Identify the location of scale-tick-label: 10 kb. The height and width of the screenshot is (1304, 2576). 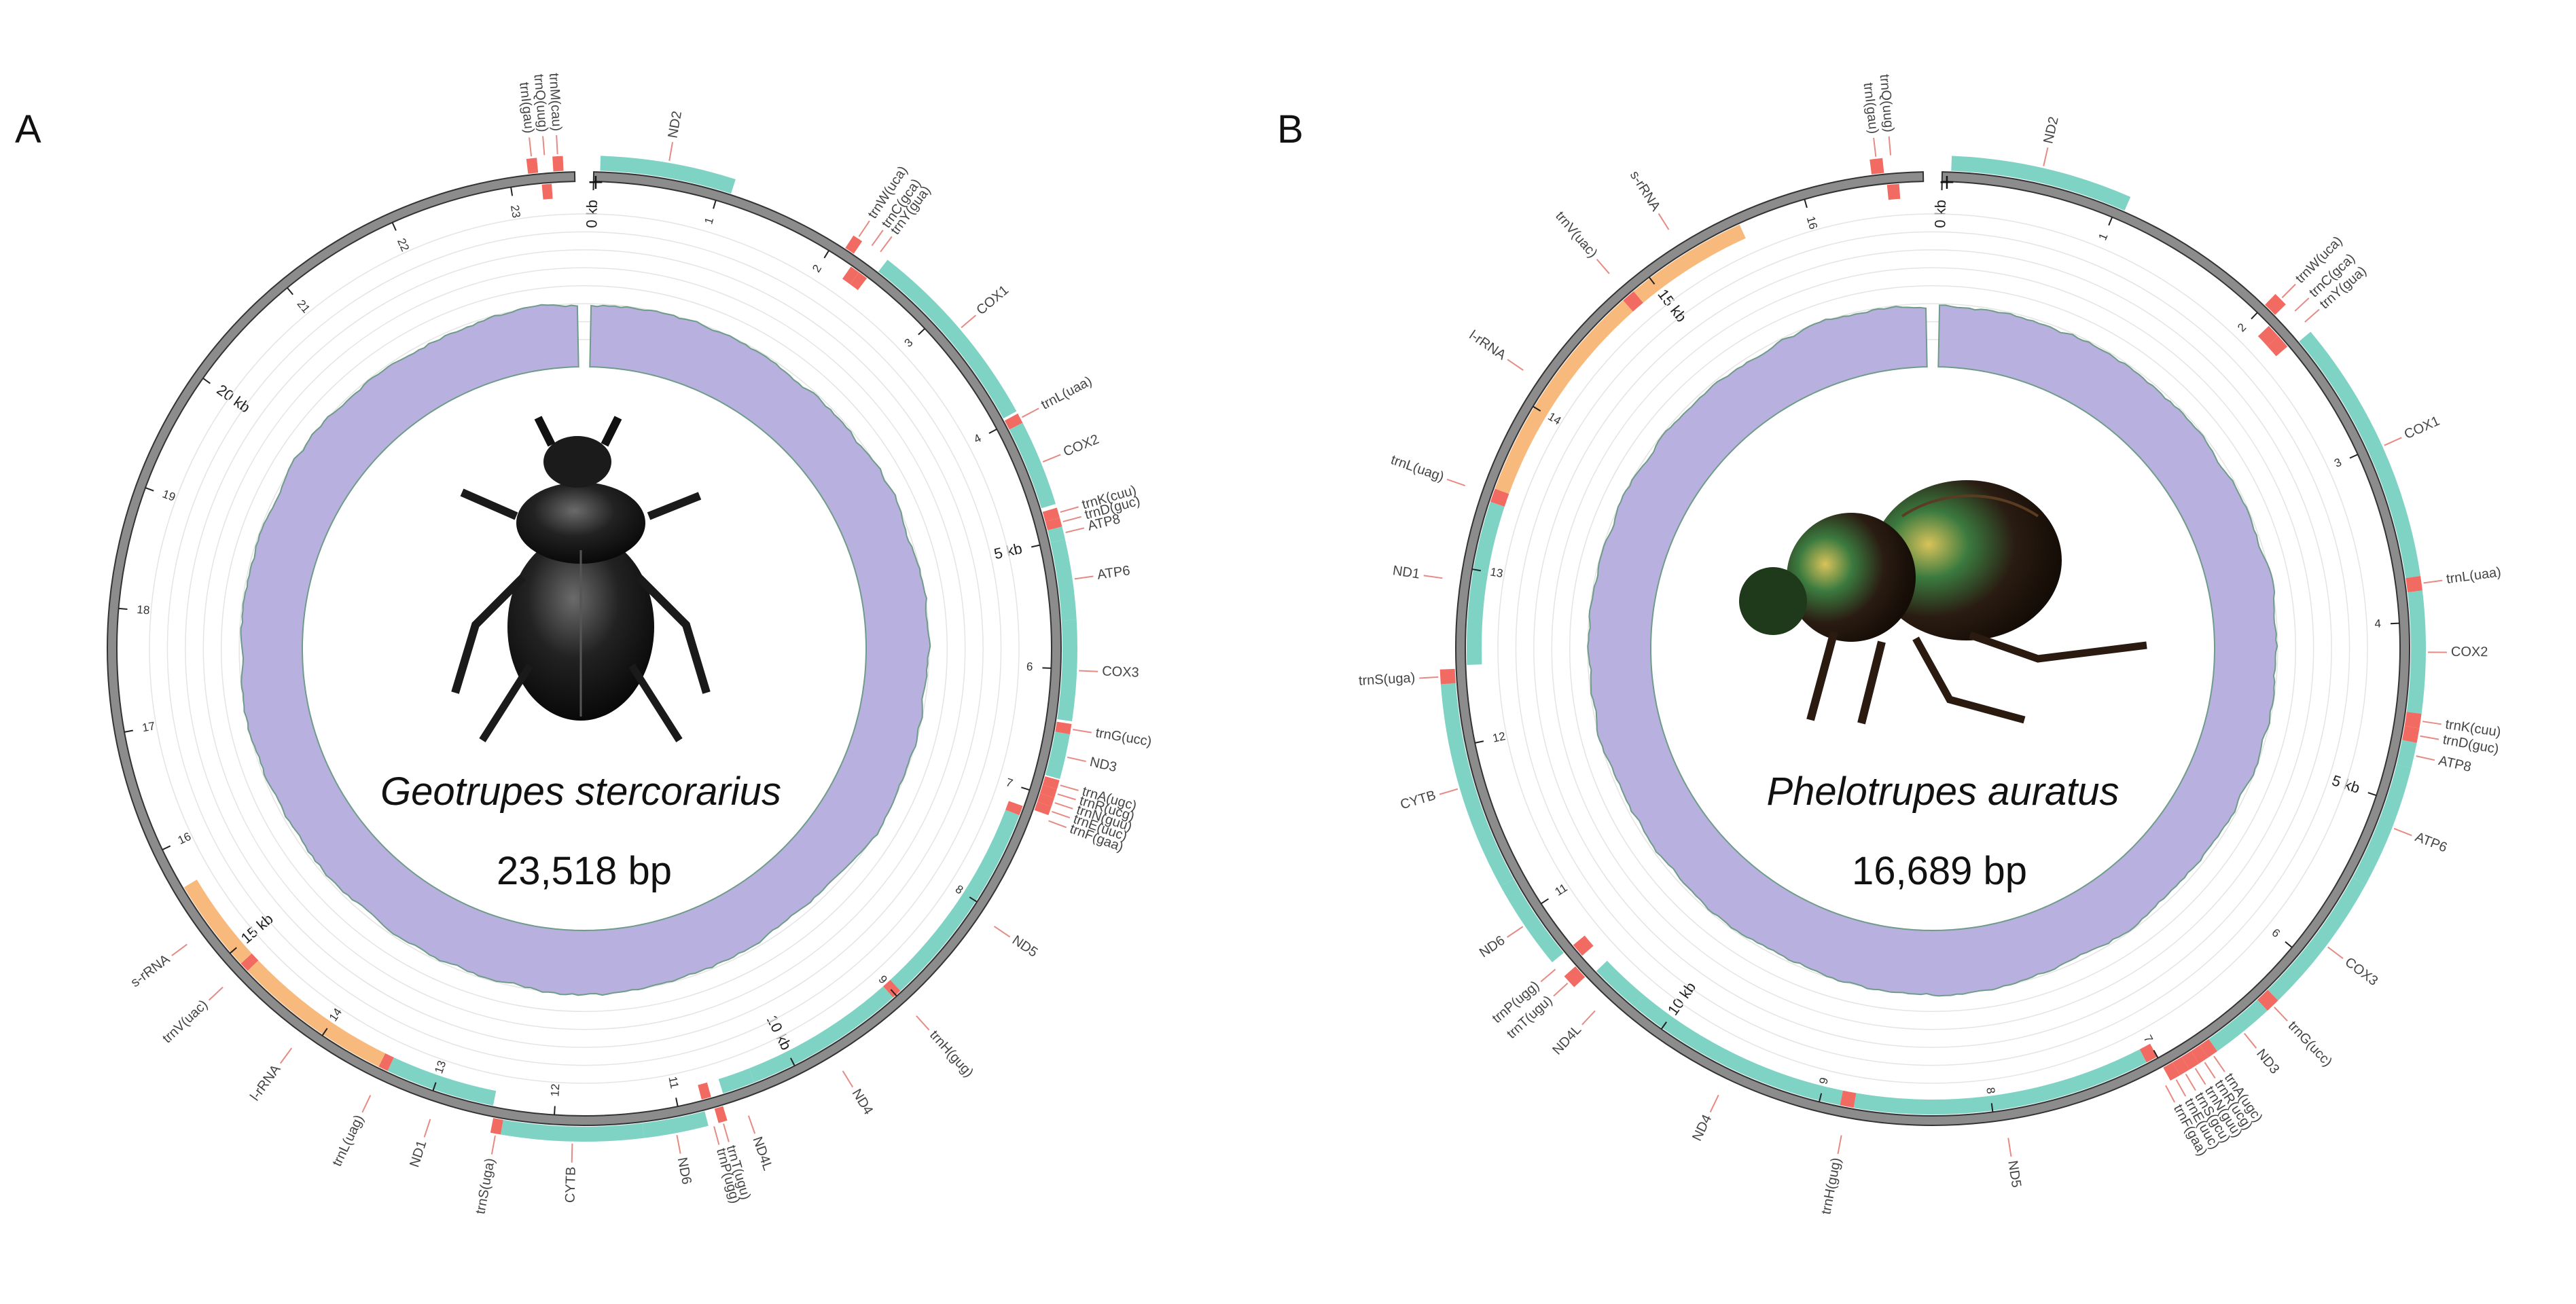
(779, 1033).